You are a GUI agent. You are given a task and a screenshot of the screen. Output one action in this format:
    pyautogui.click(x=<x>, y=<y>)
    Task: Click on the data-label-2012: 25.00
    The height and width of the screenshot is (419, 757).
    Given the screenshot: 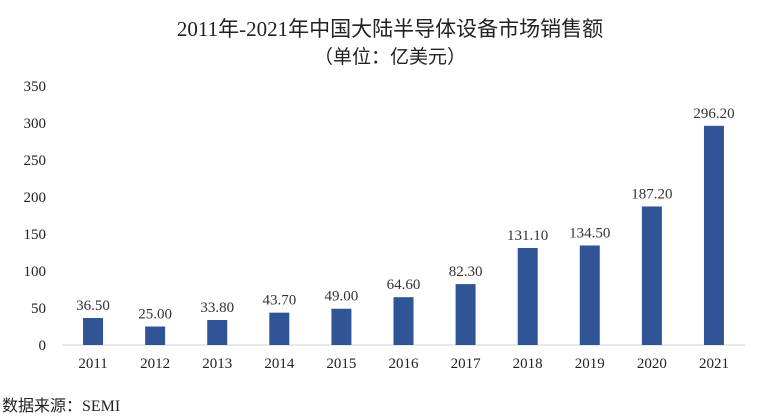 What is the action you would take?
    pyautogui.click(x=155, y=315)
    